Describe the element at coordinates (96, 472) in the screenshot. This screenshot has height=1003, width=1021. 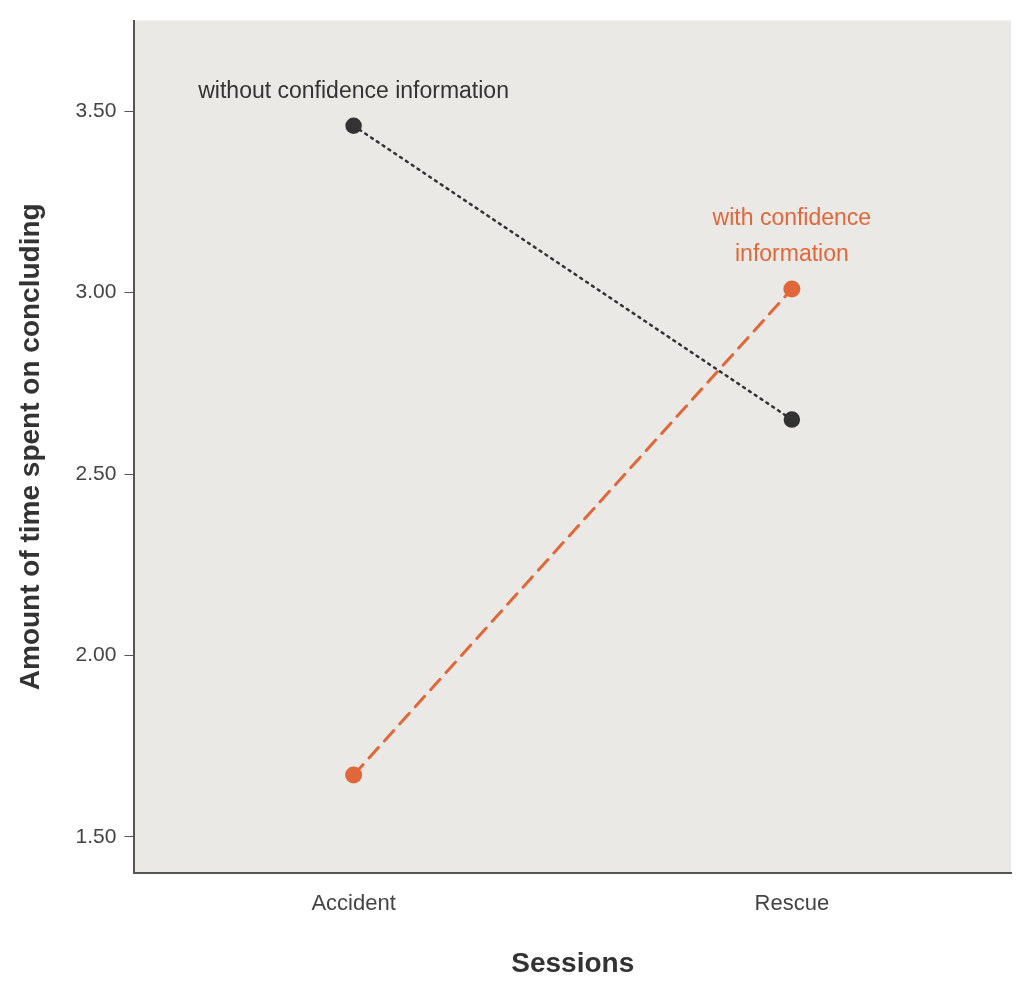
I see `y-tick-label: 2.50` at that location.